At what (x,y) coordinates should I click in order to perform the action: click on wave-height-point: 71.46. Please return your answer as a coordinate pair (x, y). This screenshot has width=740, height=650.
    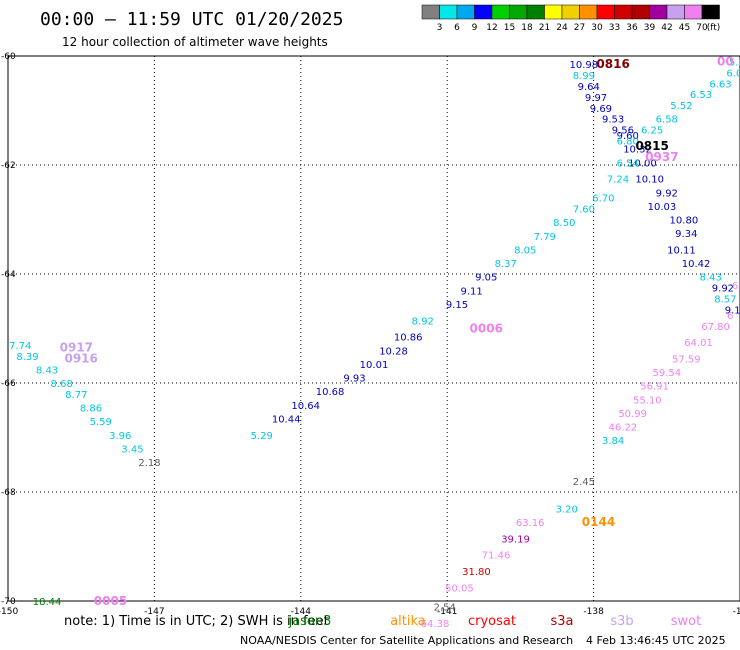
    Looking at the image, I should click on (496, 556).